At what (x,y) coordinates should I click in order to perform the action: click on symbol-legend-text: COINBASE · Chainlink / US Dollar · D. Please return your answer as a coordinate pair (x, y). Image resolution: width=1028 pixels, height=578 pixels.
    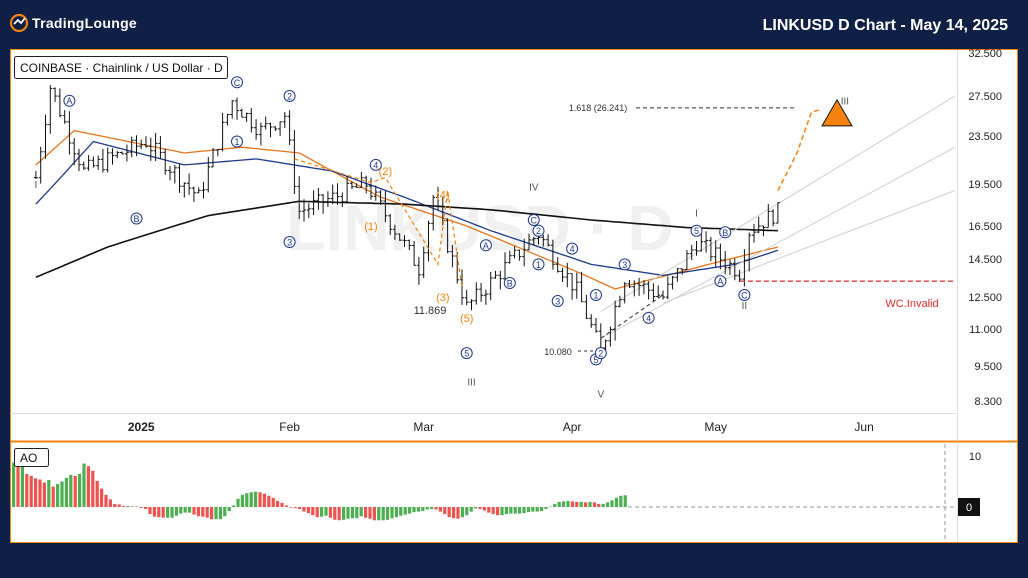
    Looking at the image, I should click on (121, 68).